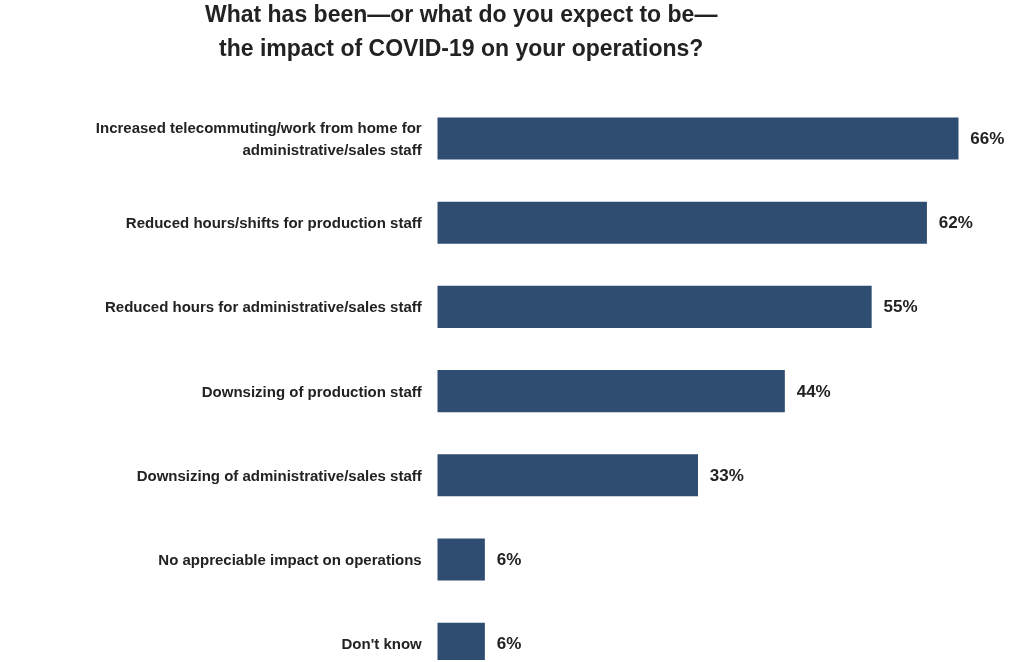 The image size is (1025, 662). Describe the element at coordinates (263, 307) in the screenshot. I see `y-tick-label: Reduced hours for administrative/sales staff` at that location.